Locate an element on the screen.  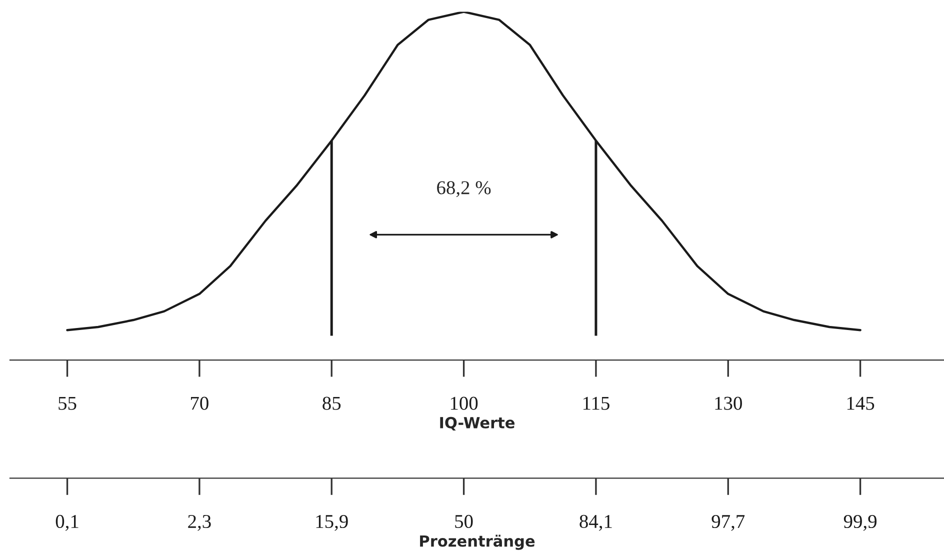
x-tick-label: 55 is located at coordinates (67, 403).